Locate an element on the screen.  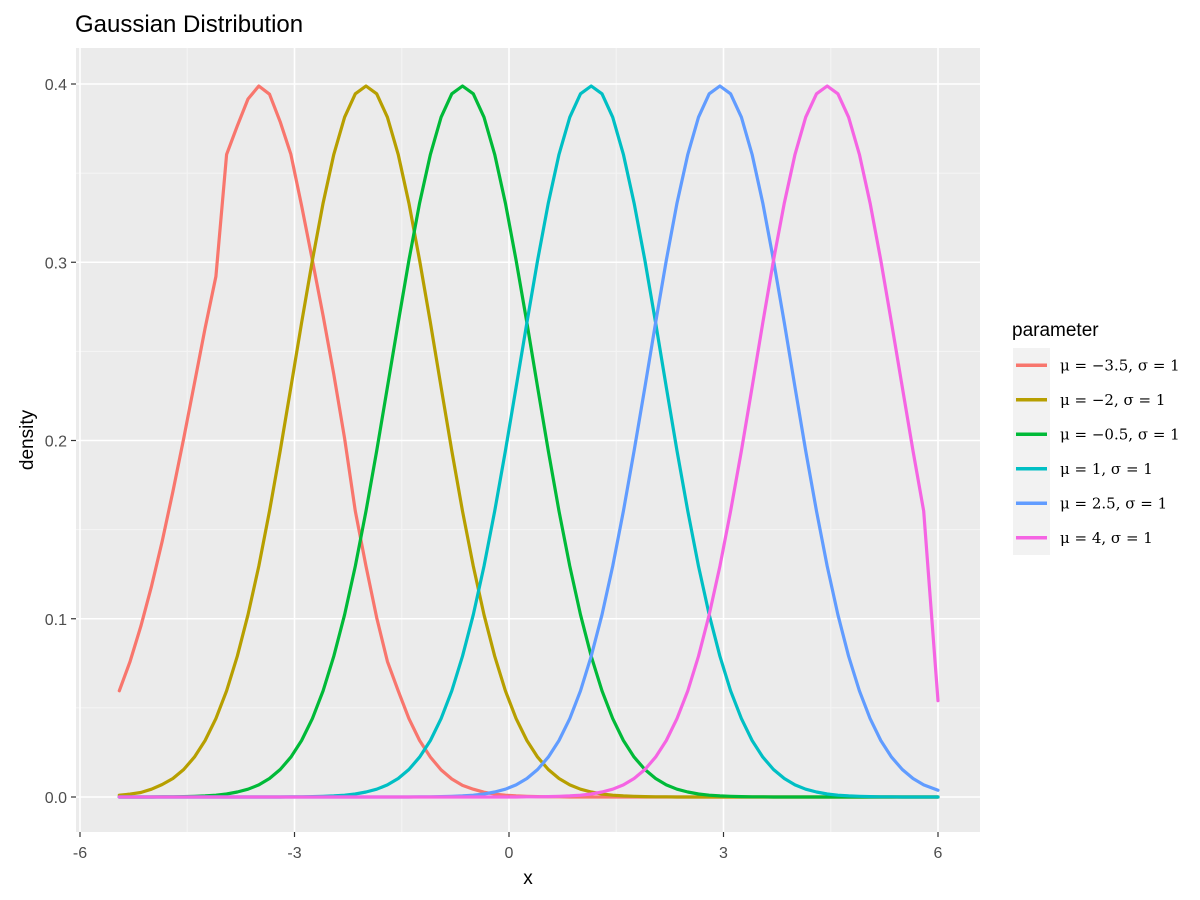
legend-key-background is located at coordinates (1031, 451).